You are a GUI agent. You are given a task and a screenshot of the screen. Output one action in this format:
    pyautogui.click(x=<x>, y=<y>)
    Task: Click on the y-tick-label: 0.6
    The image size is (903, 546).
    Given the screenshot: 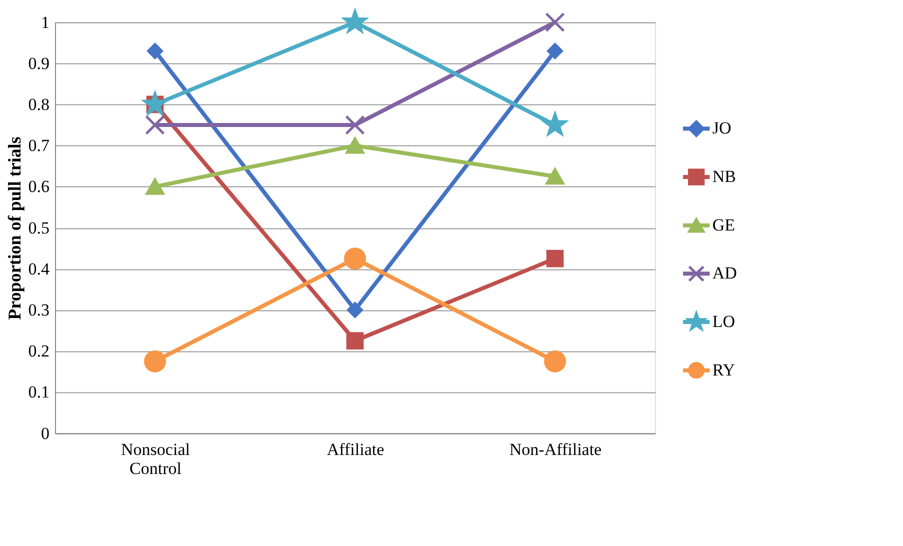 What is the action you would take?
    pyautogui.click(x=39, y=186)
    